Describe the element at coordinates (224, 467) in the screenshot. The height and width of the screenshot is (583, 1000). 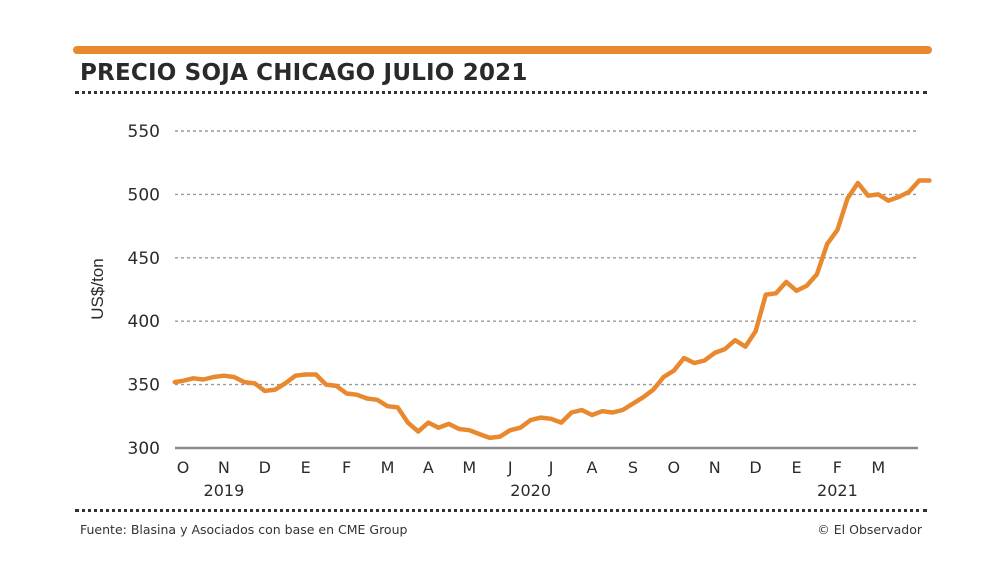
I see `x-tick-label-1: N` at that location.